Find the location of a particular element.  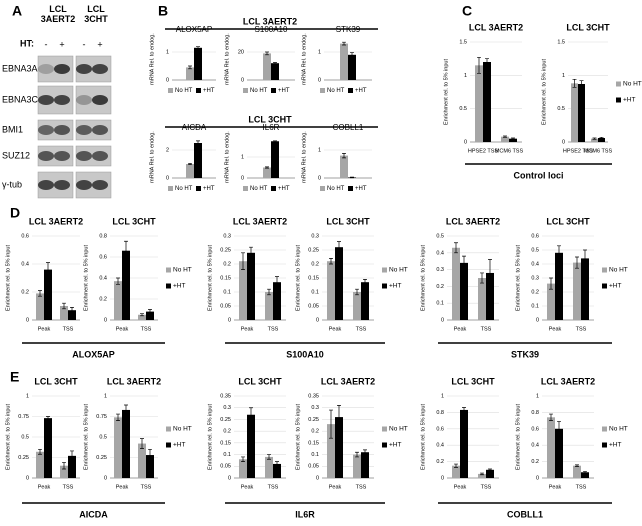

y-tick-label: 0.1 is located at coordinates (440, 304).